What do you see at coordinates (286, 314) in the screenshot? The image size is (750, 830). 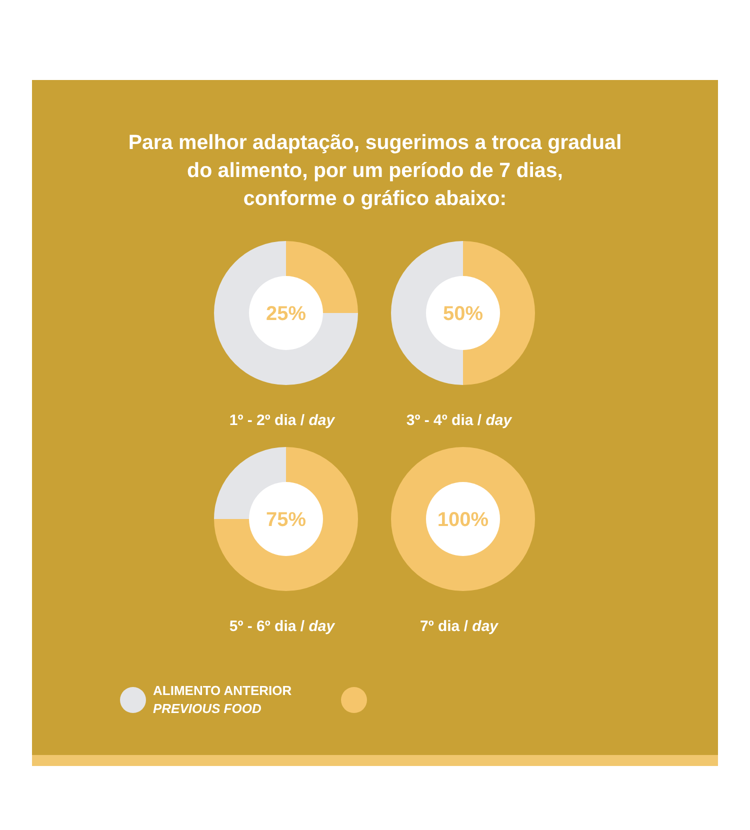 I see `text: 25%` at bounding box center [286, 314].